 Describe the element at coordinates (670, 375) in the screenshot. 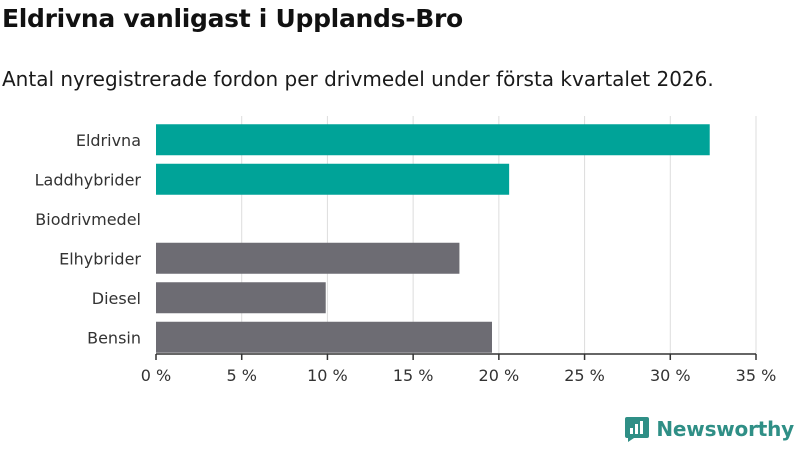

I see `x-tick-label: 30 %` at that location.